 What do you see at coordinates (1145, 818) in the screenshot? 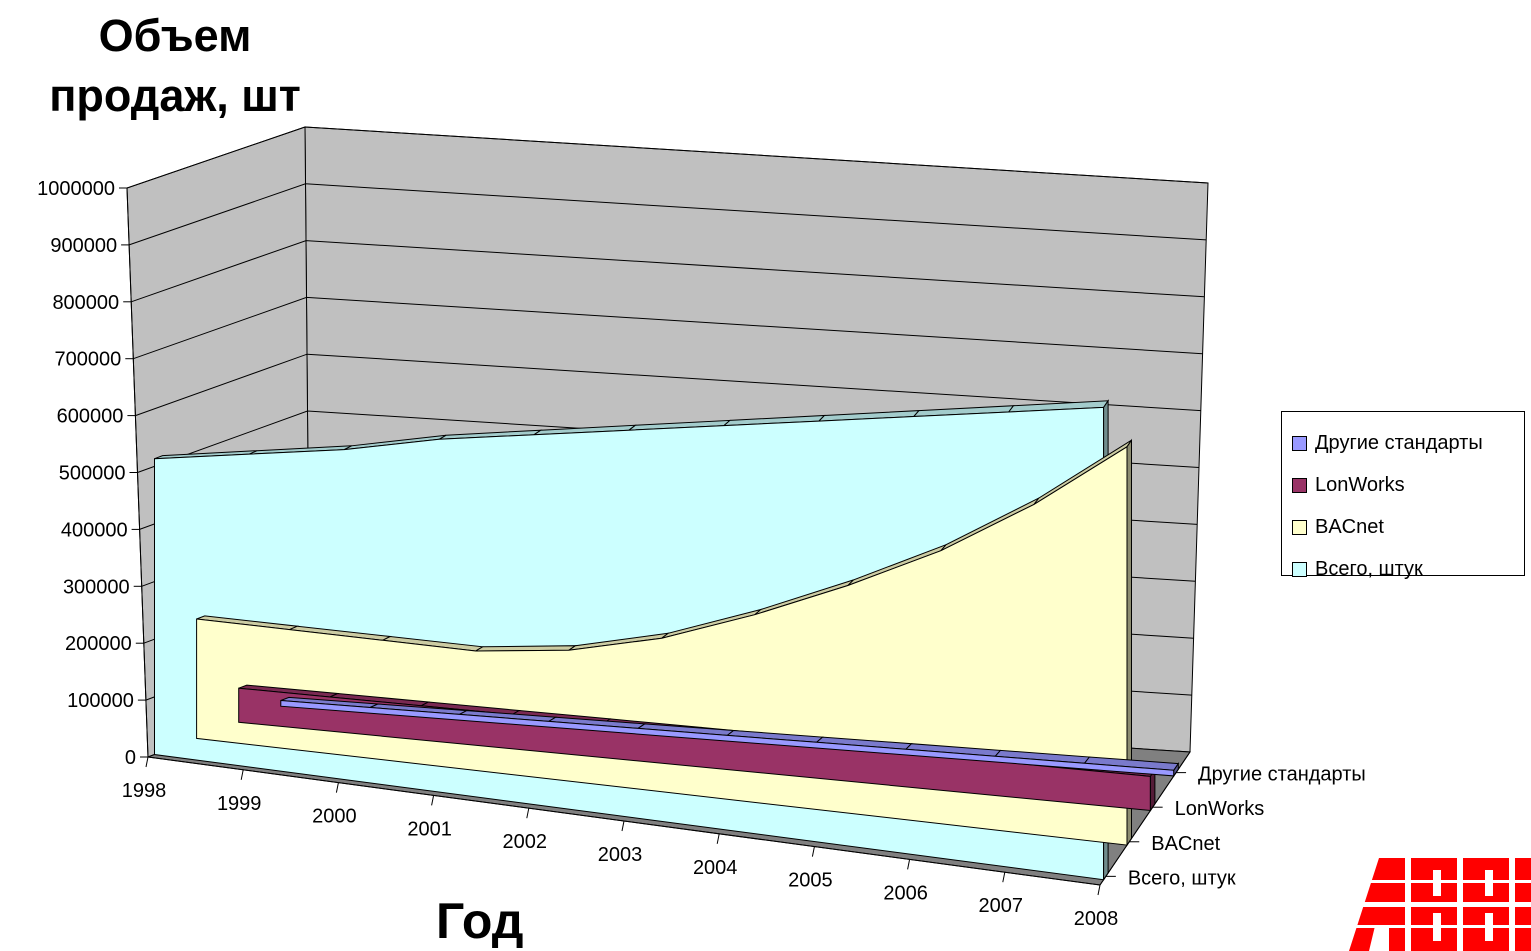
I see `depth-axis-line` at bounding box center [1145, 818].